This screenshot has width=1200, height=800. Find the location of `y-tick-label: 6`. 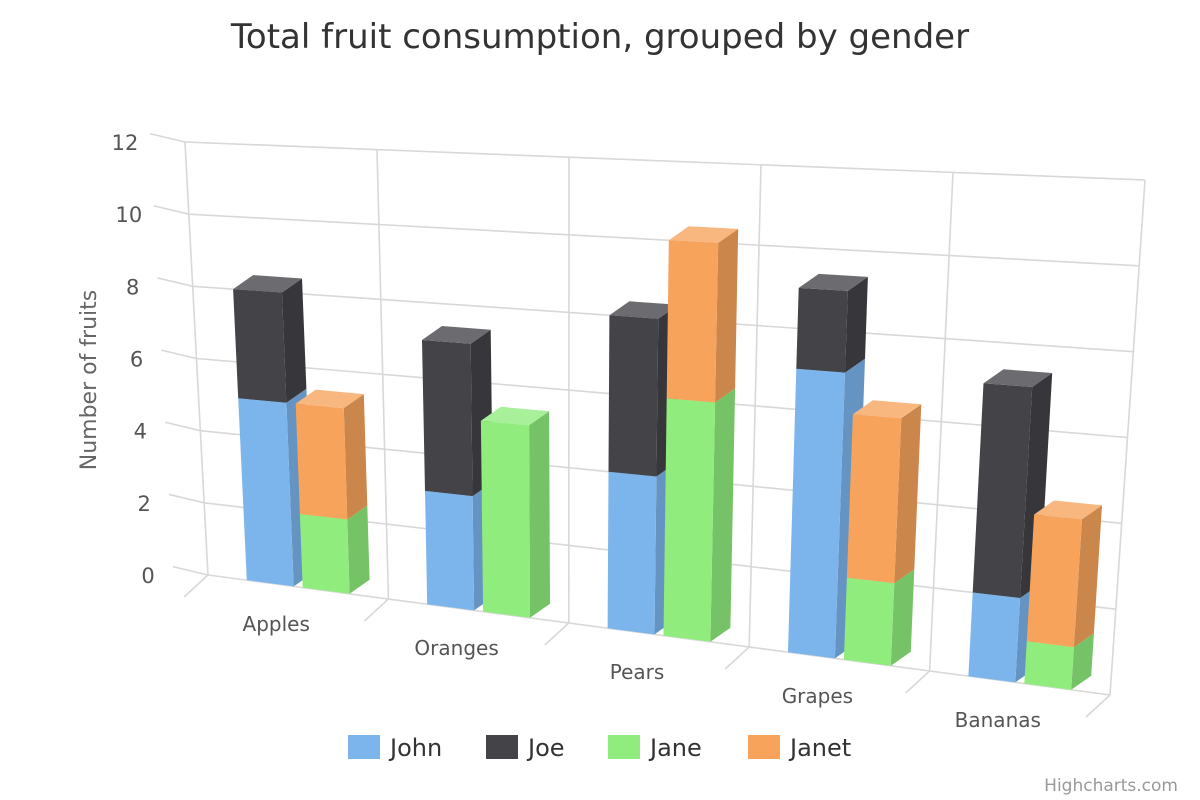

y-tick-label: 6 is located at coordinates (136, 360).